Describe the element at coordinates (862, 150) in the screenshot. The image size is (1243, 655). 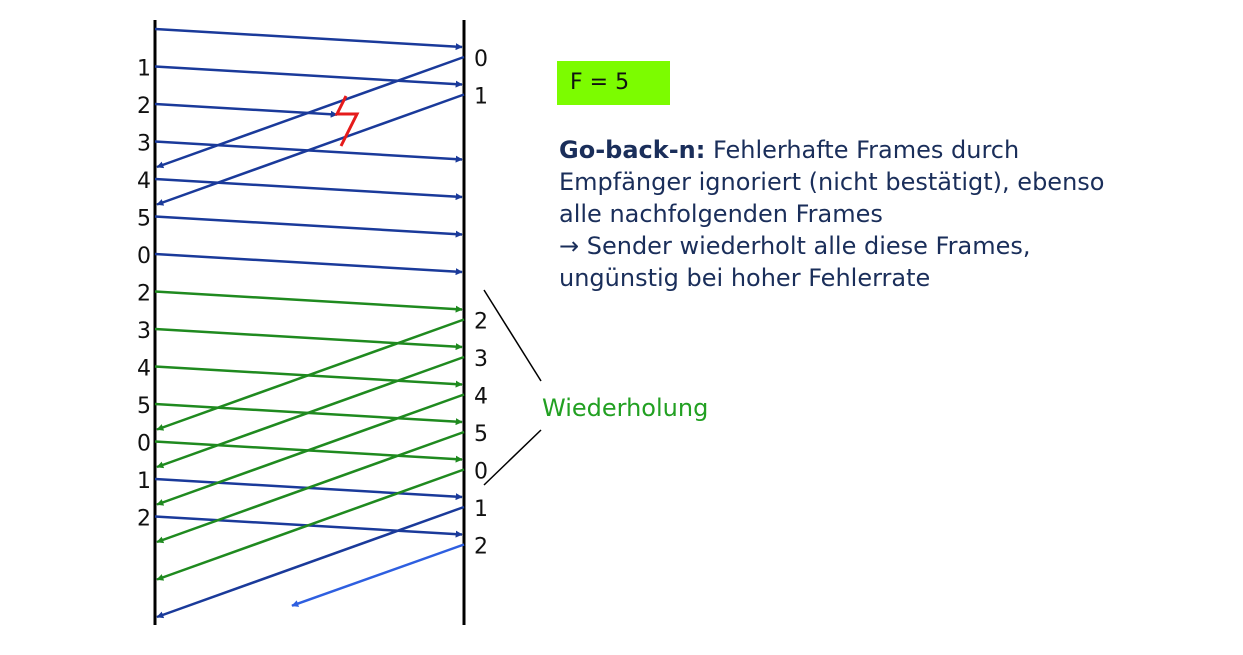
I see `description-line: Fehlerhafte Frames durch` at that location.